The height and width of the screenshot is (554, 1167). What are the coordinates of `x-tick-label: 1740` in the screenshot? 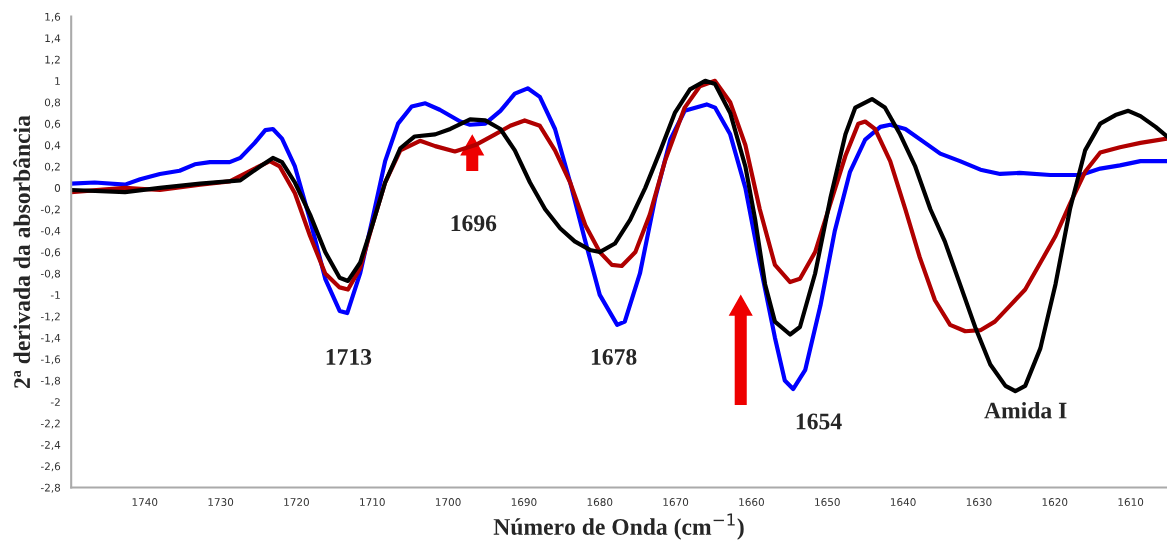 It's located at (145, 502).